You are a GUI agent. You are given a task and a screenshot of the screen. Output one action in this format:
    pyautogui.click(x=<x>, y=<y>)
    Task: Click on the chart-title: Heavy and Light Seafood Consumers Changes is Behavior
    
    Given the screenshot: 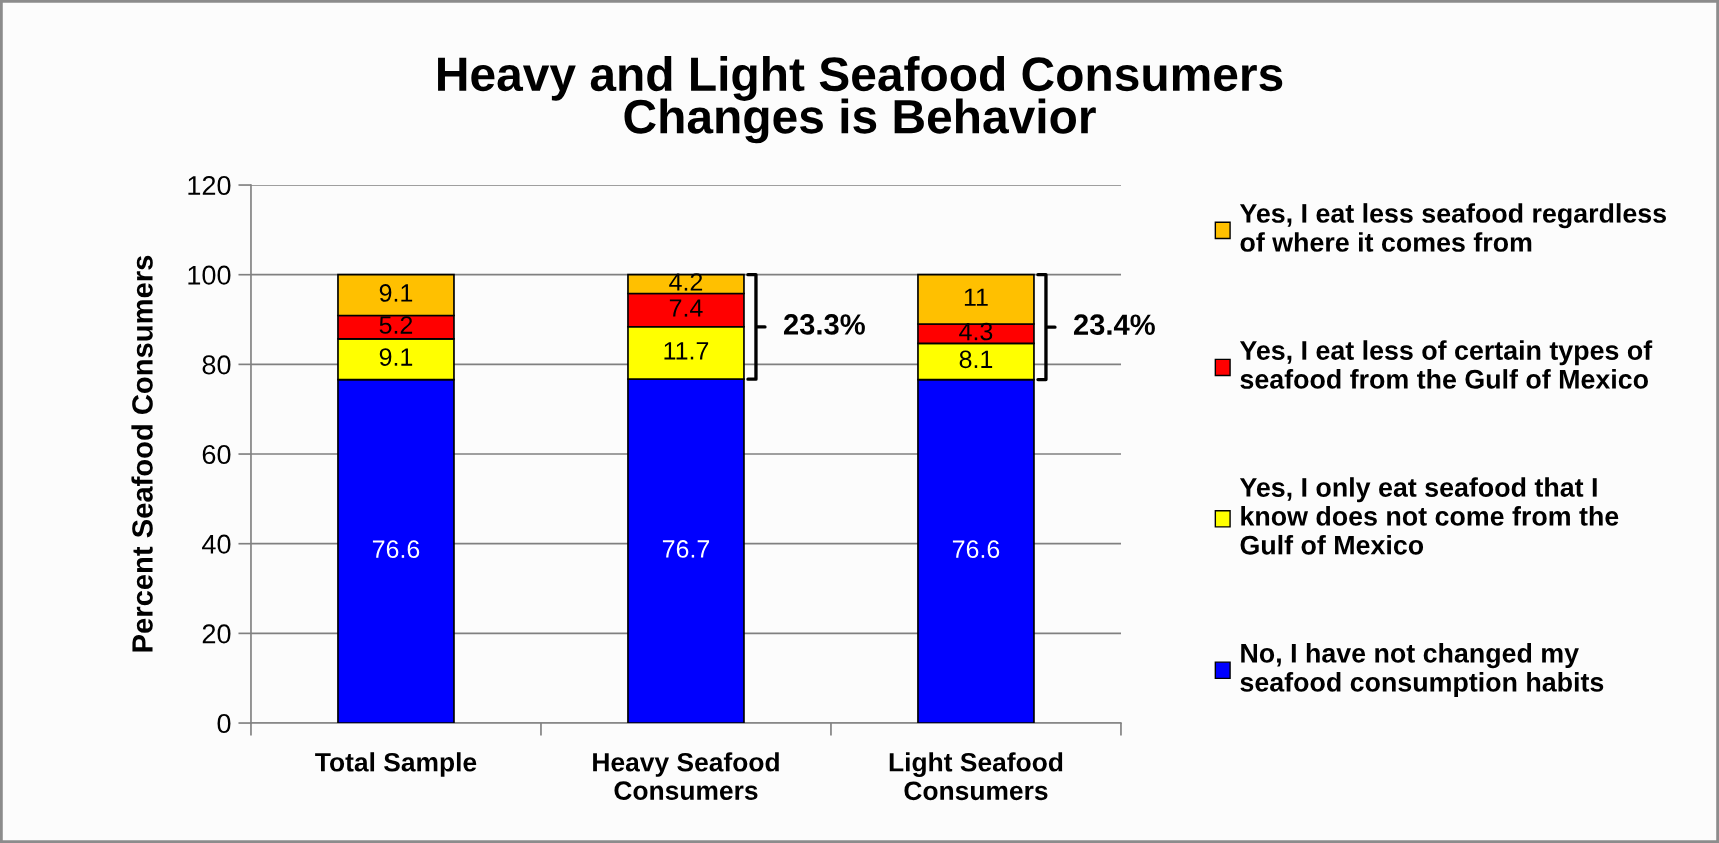 What is the action you would take?
    pyautogui.click(x=860, y=100)
    